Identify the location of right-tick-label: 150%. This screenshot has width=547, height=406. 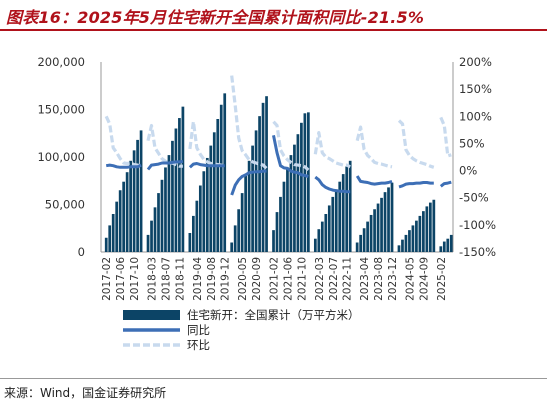
(475, 89).